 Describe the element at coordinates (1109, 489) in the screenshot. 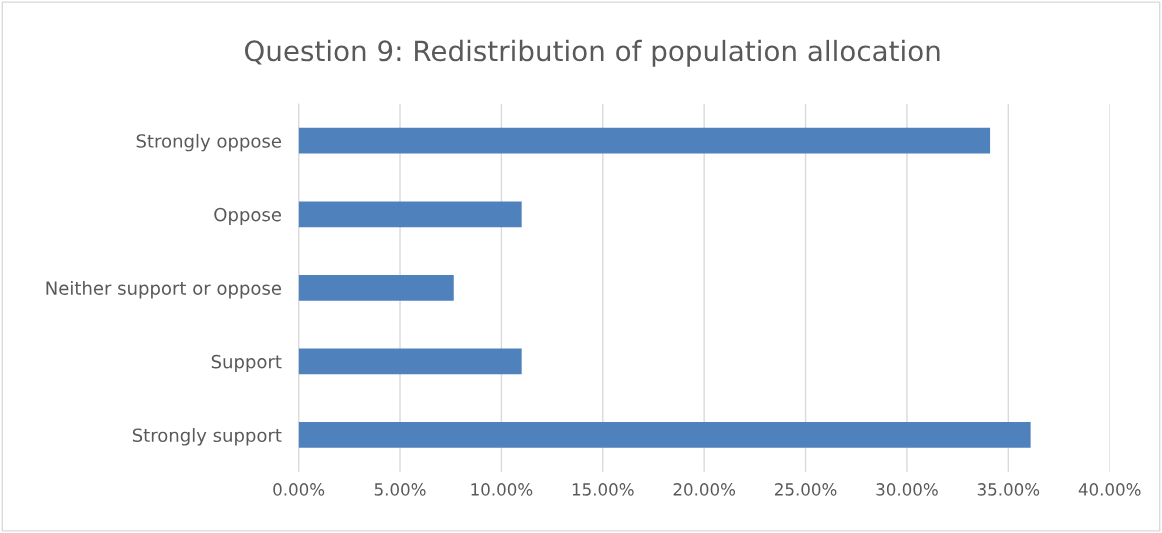

I see `x-tick-label: 40.00%` at that location.